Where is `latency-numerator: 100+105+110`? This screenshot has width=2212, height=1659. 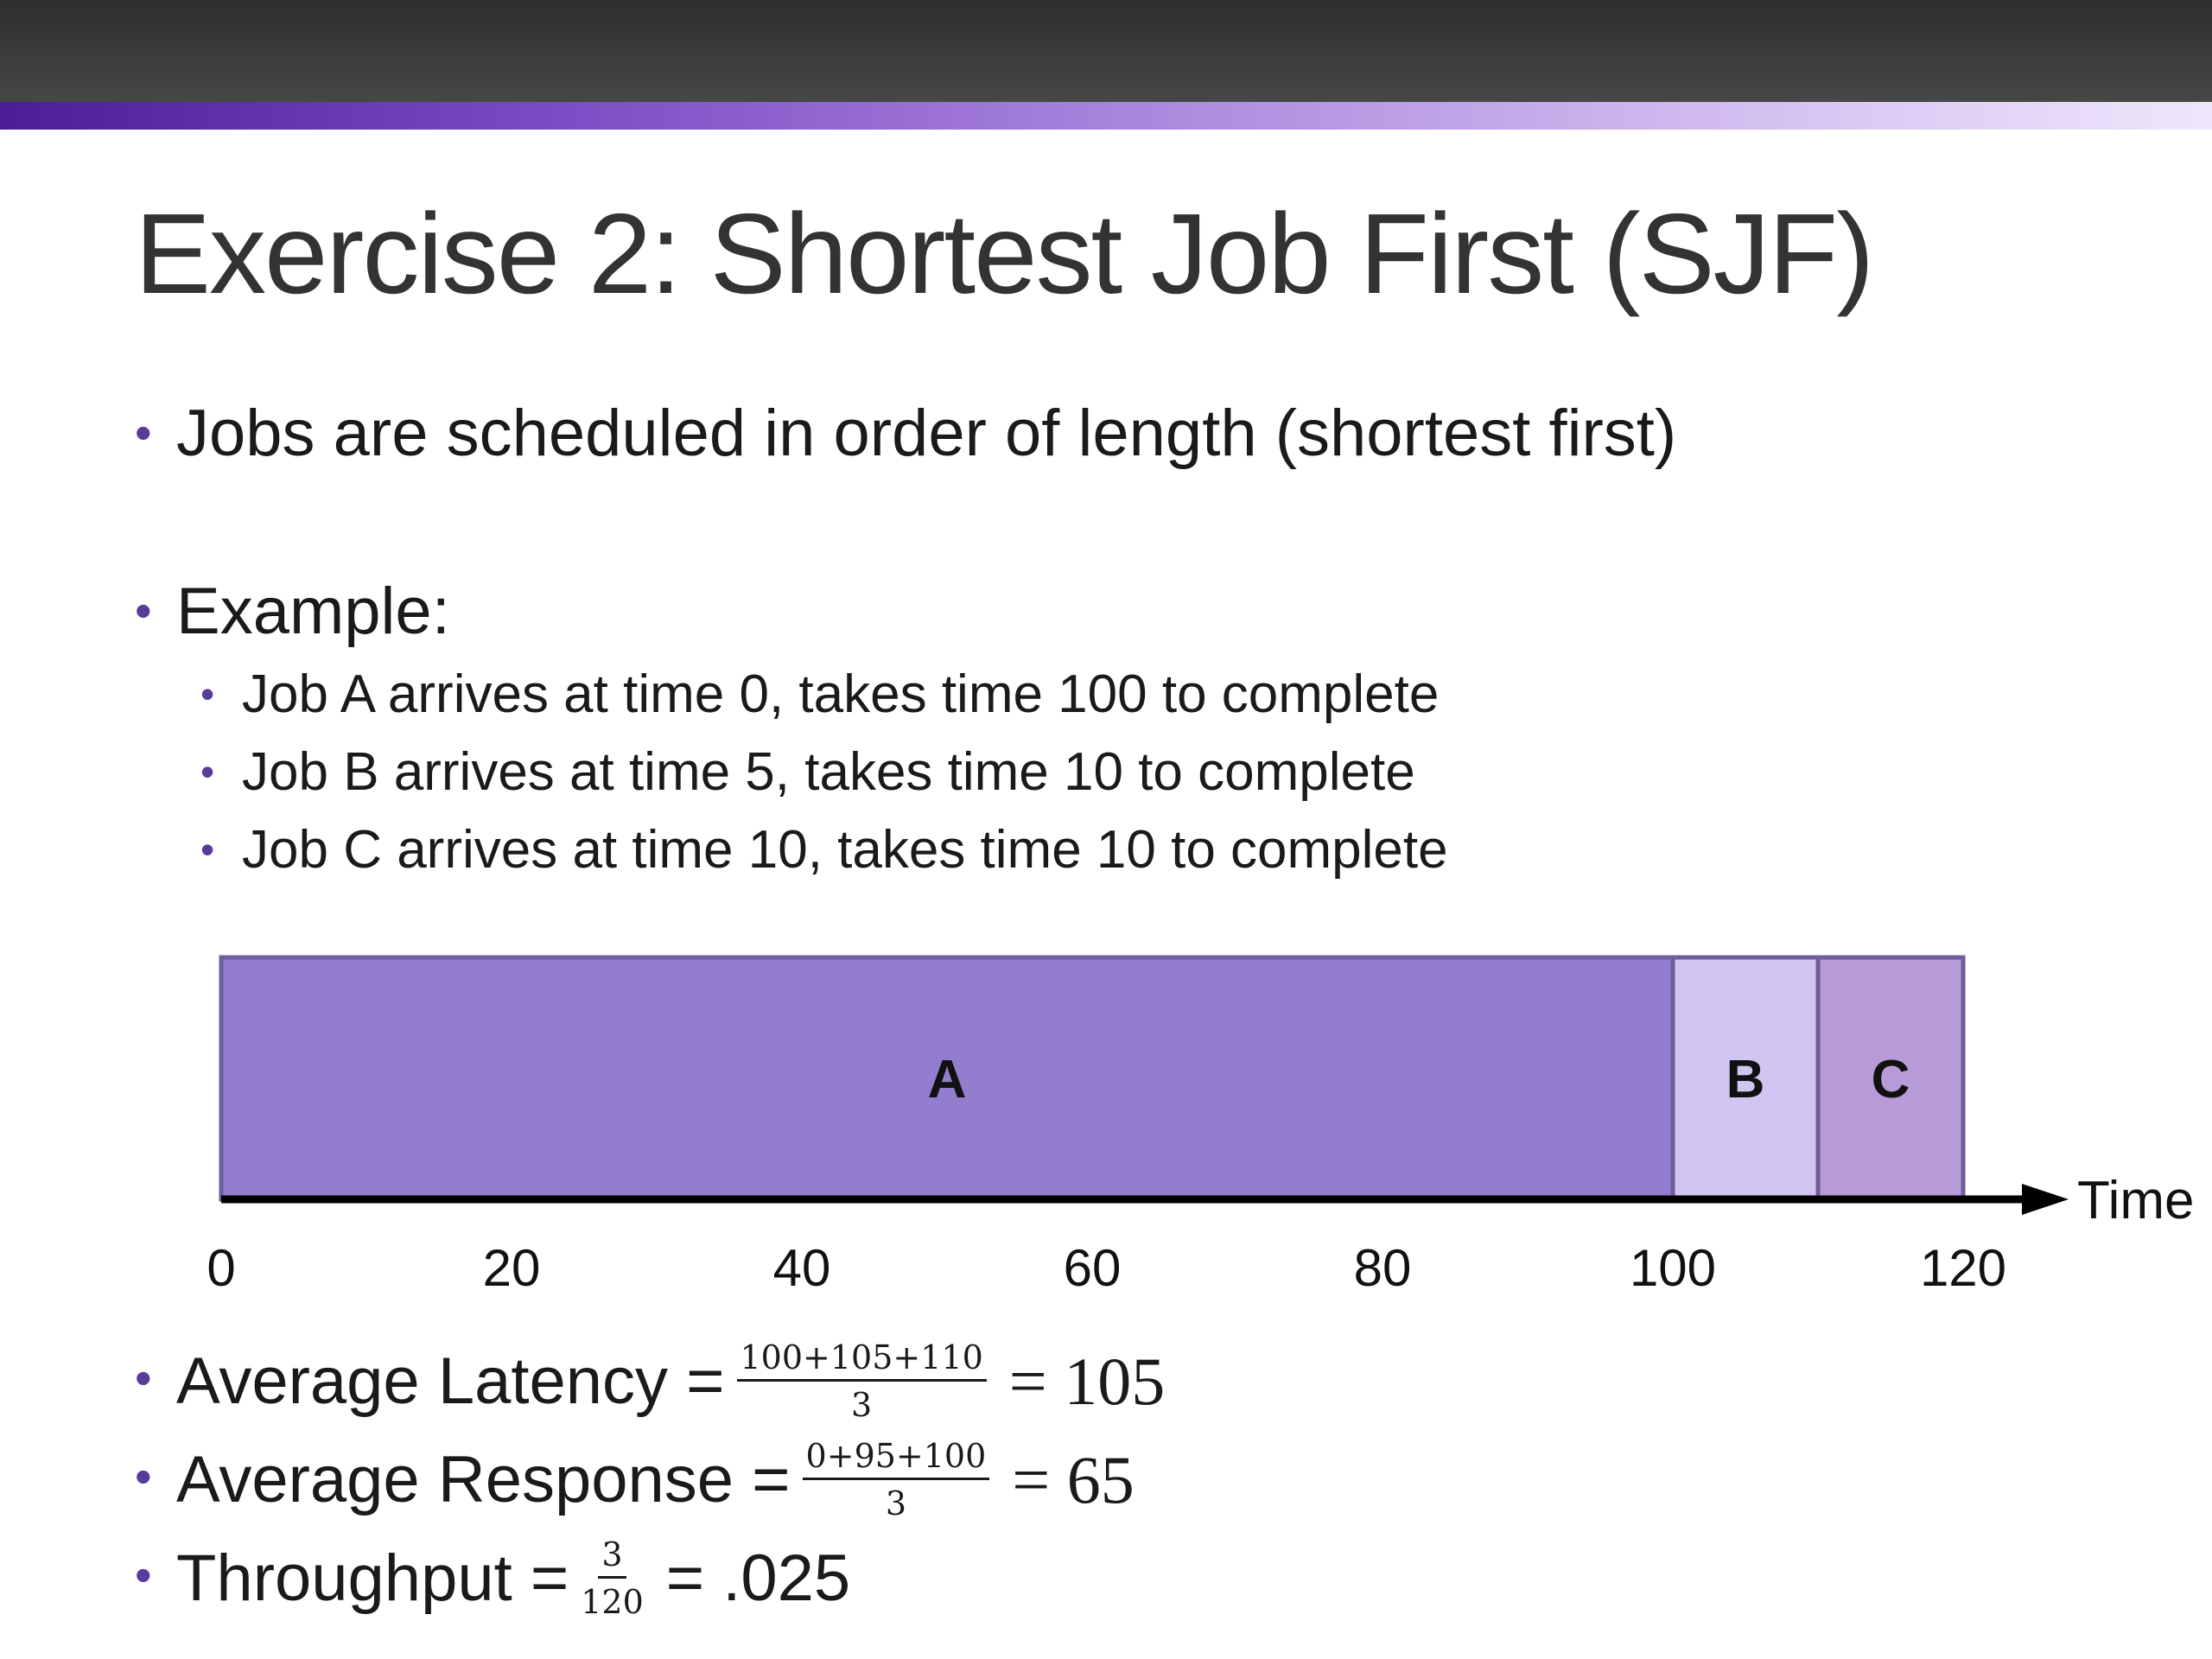 latency-numerator: 100+105+110 is located at coordinates (861, 1361).